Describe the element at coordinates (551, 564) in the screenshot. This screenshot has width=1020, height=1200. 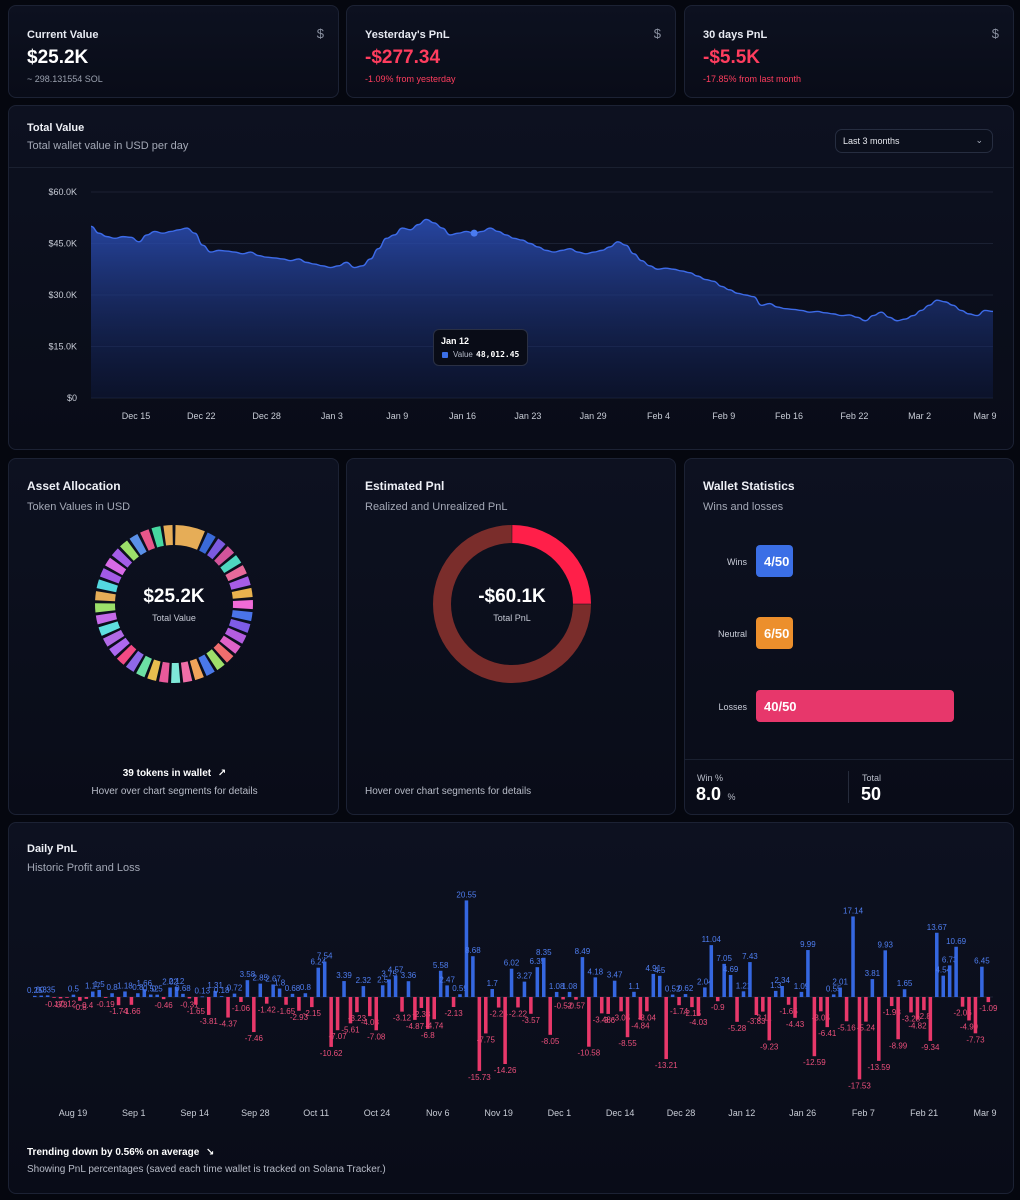
I see `pnl-slice` at that location.